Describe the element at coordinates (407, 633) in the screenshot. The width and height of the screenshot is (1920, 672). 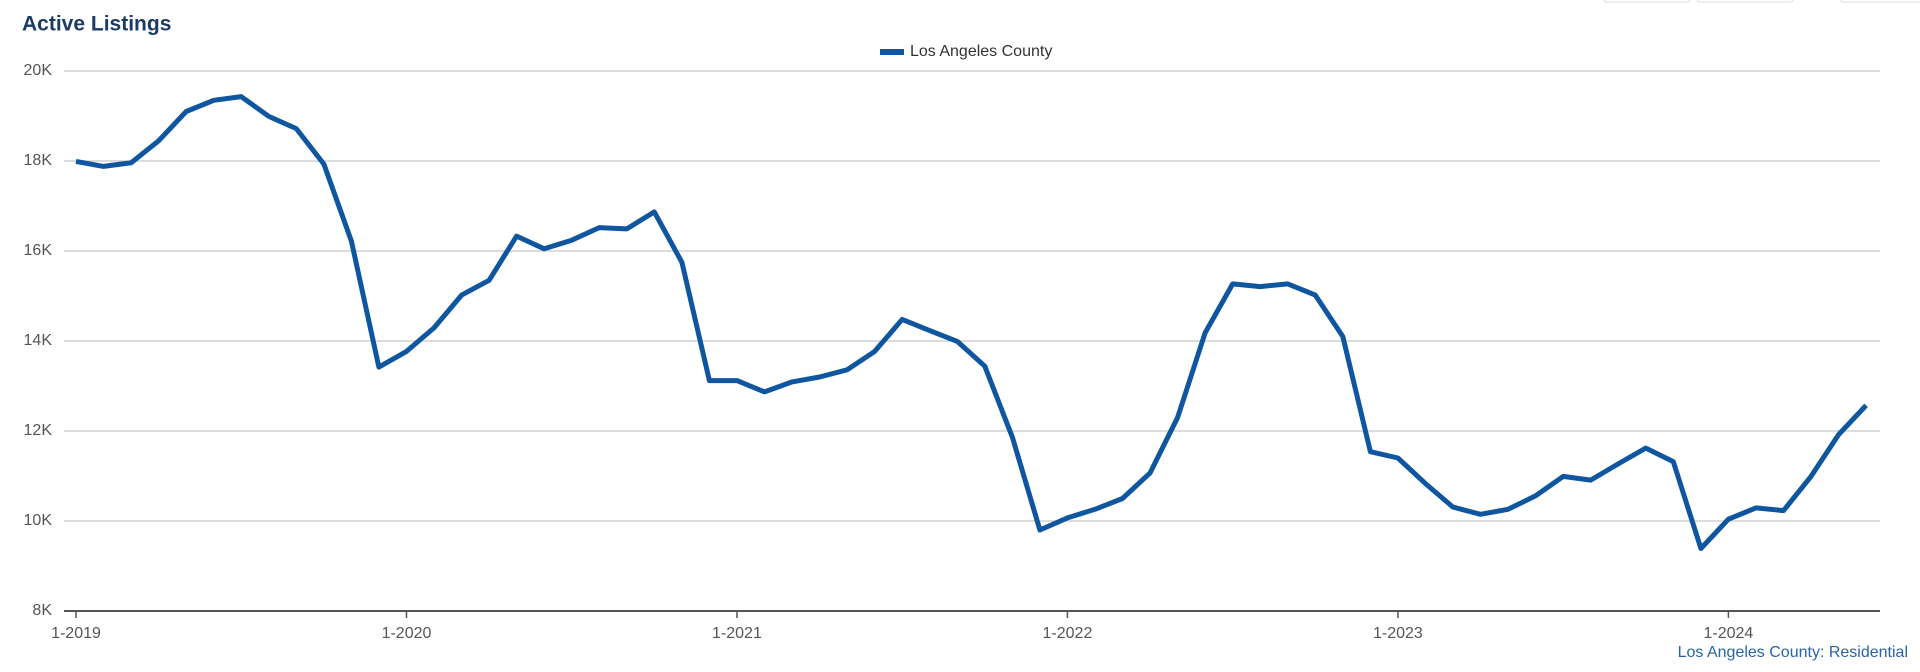
I see `x-tick-label: 1-2020` at that location.